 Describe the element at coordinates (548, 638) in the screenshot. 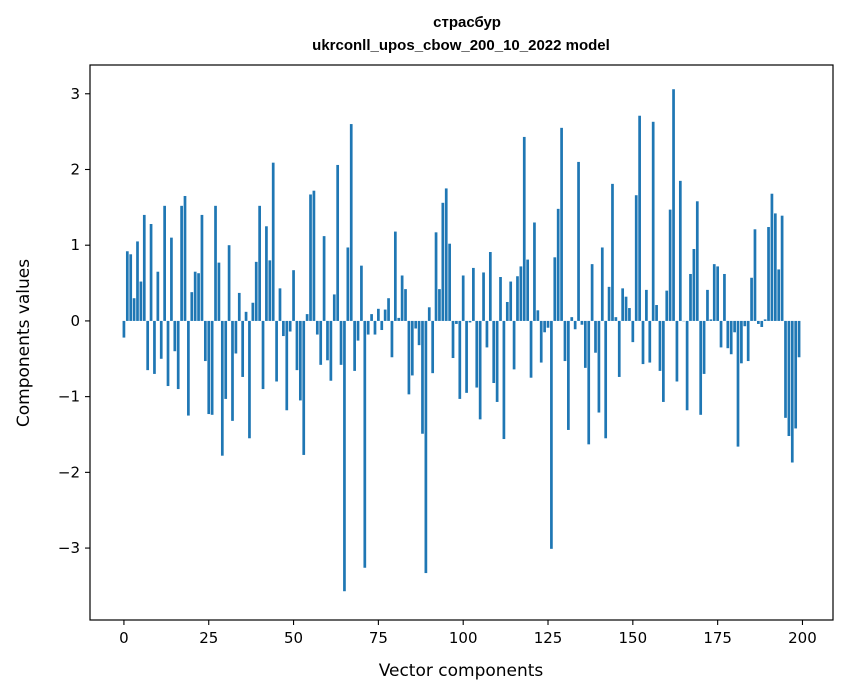

I see `x-tick-label: 125` at that location.